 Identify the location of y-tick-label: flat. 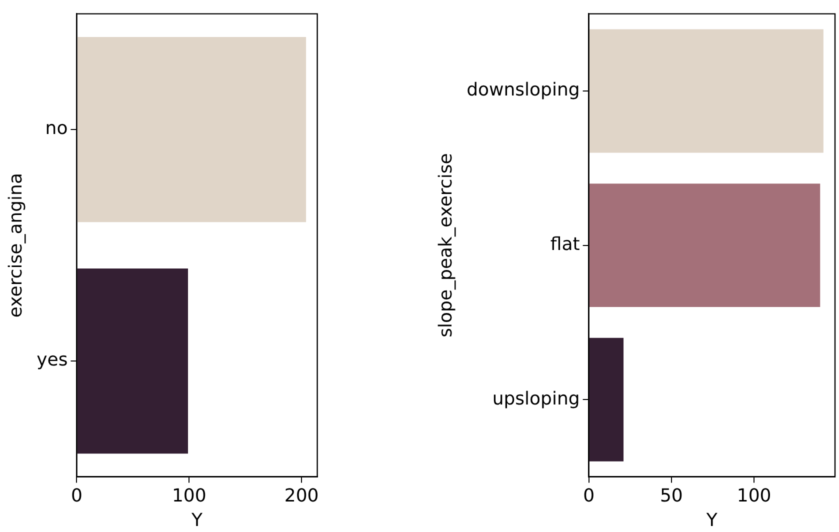
(565, 244).